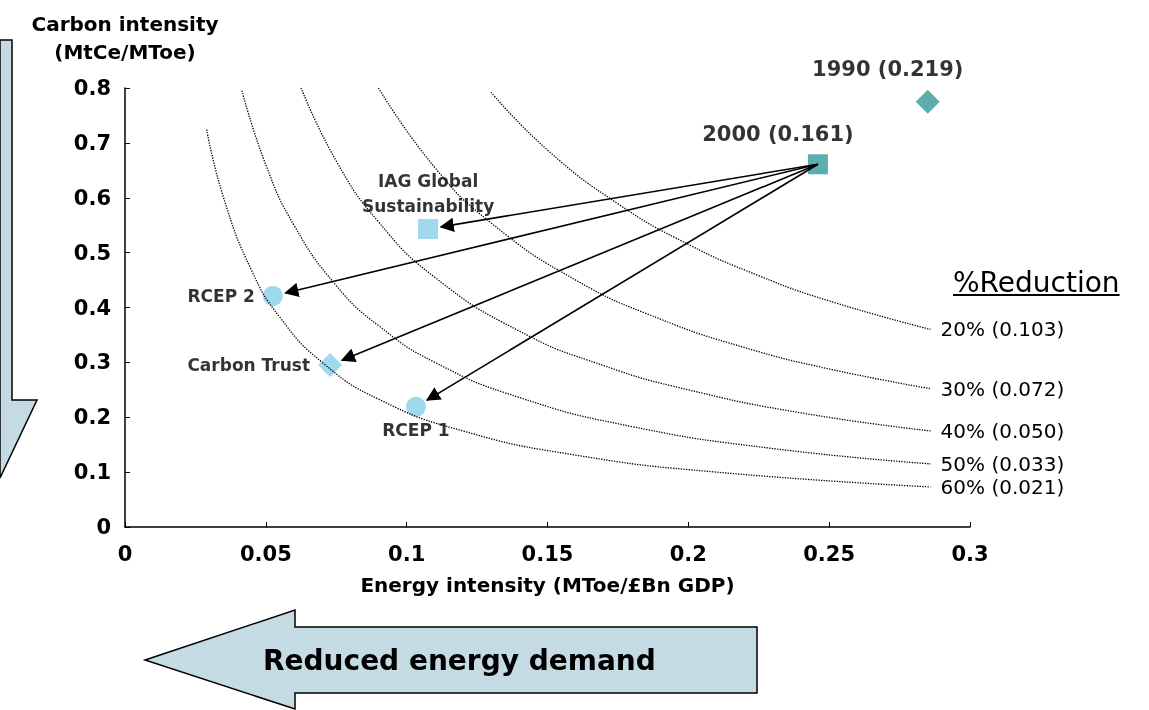  Describe the element at coordinates (547, 585) in the screenshot. I see `x-axis-title: Energy intensity (MToe/£Bn GDP)` at that location.